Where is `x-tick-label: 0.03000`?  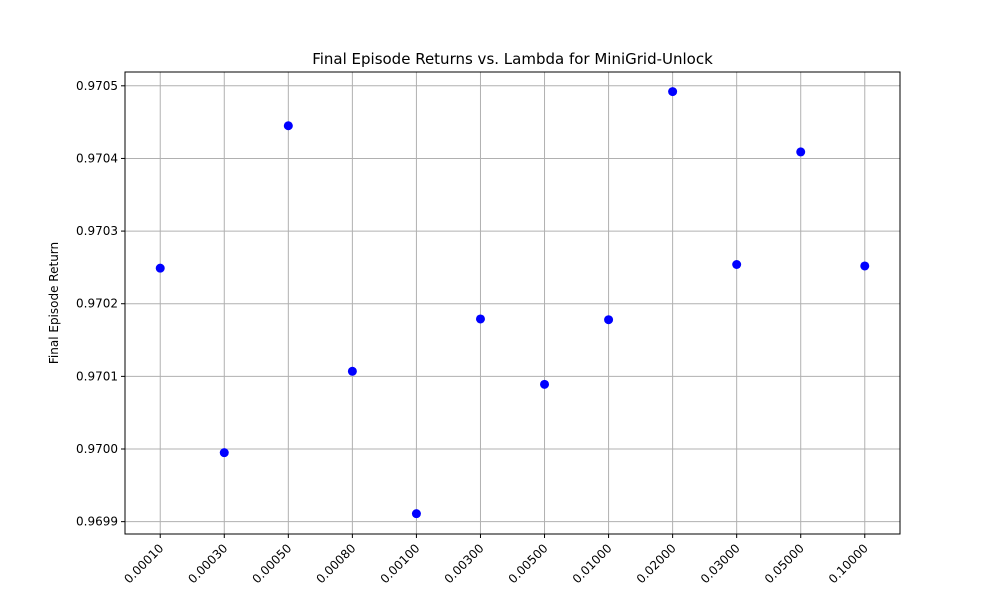 x-tick-label: 0.03000 is located at coordinates (720, 563).